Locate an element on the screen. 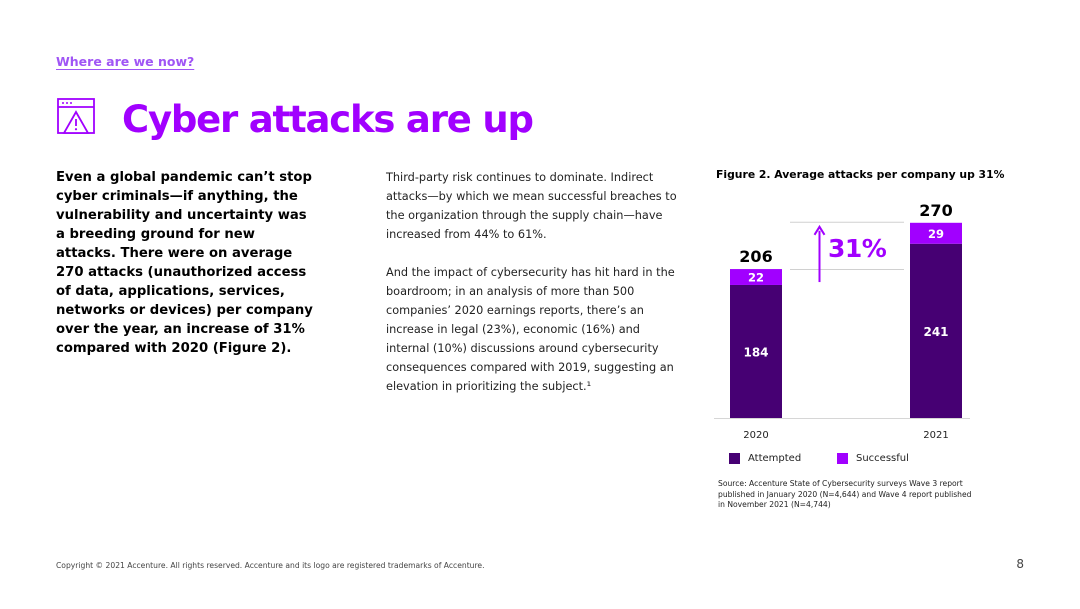  bar-attempted-2021 is located at coordinates (936, 330).